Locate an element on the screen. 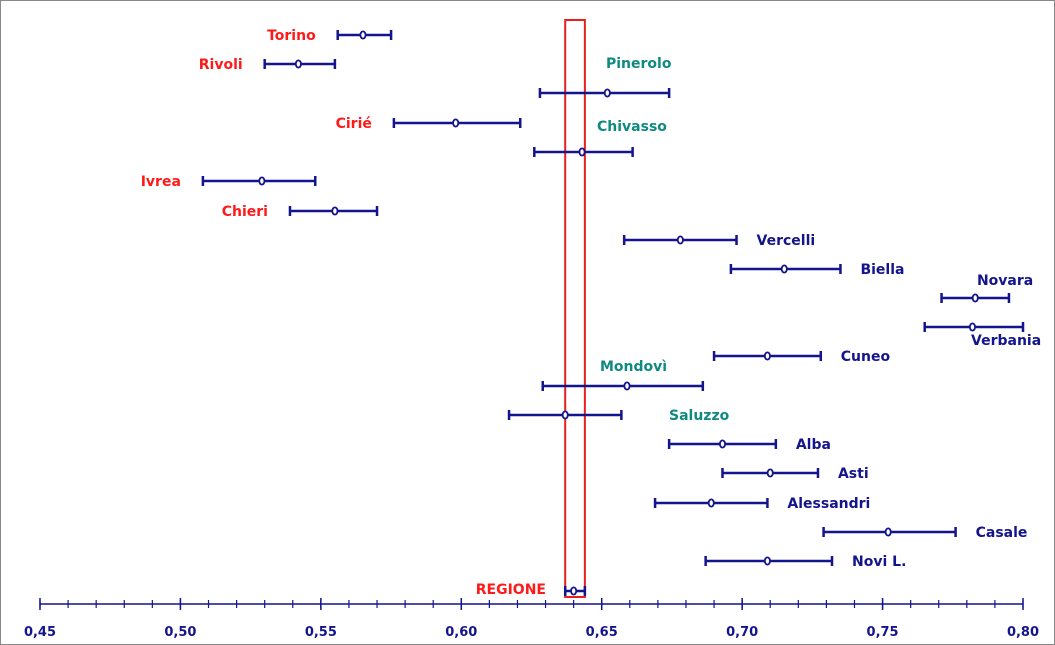 This screenshot has width=1055, height=645. error-bar-cuneo is located at coordinates (767, 356).